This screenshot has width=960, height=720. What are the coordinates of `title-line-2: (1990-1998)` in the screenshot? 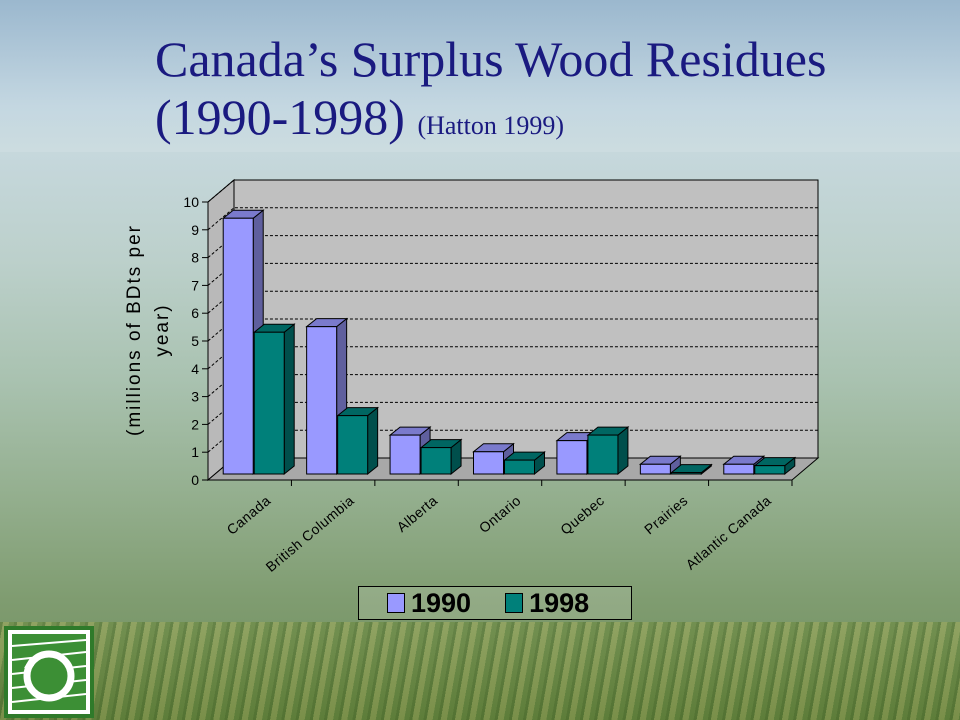 It's located at (280, 117).